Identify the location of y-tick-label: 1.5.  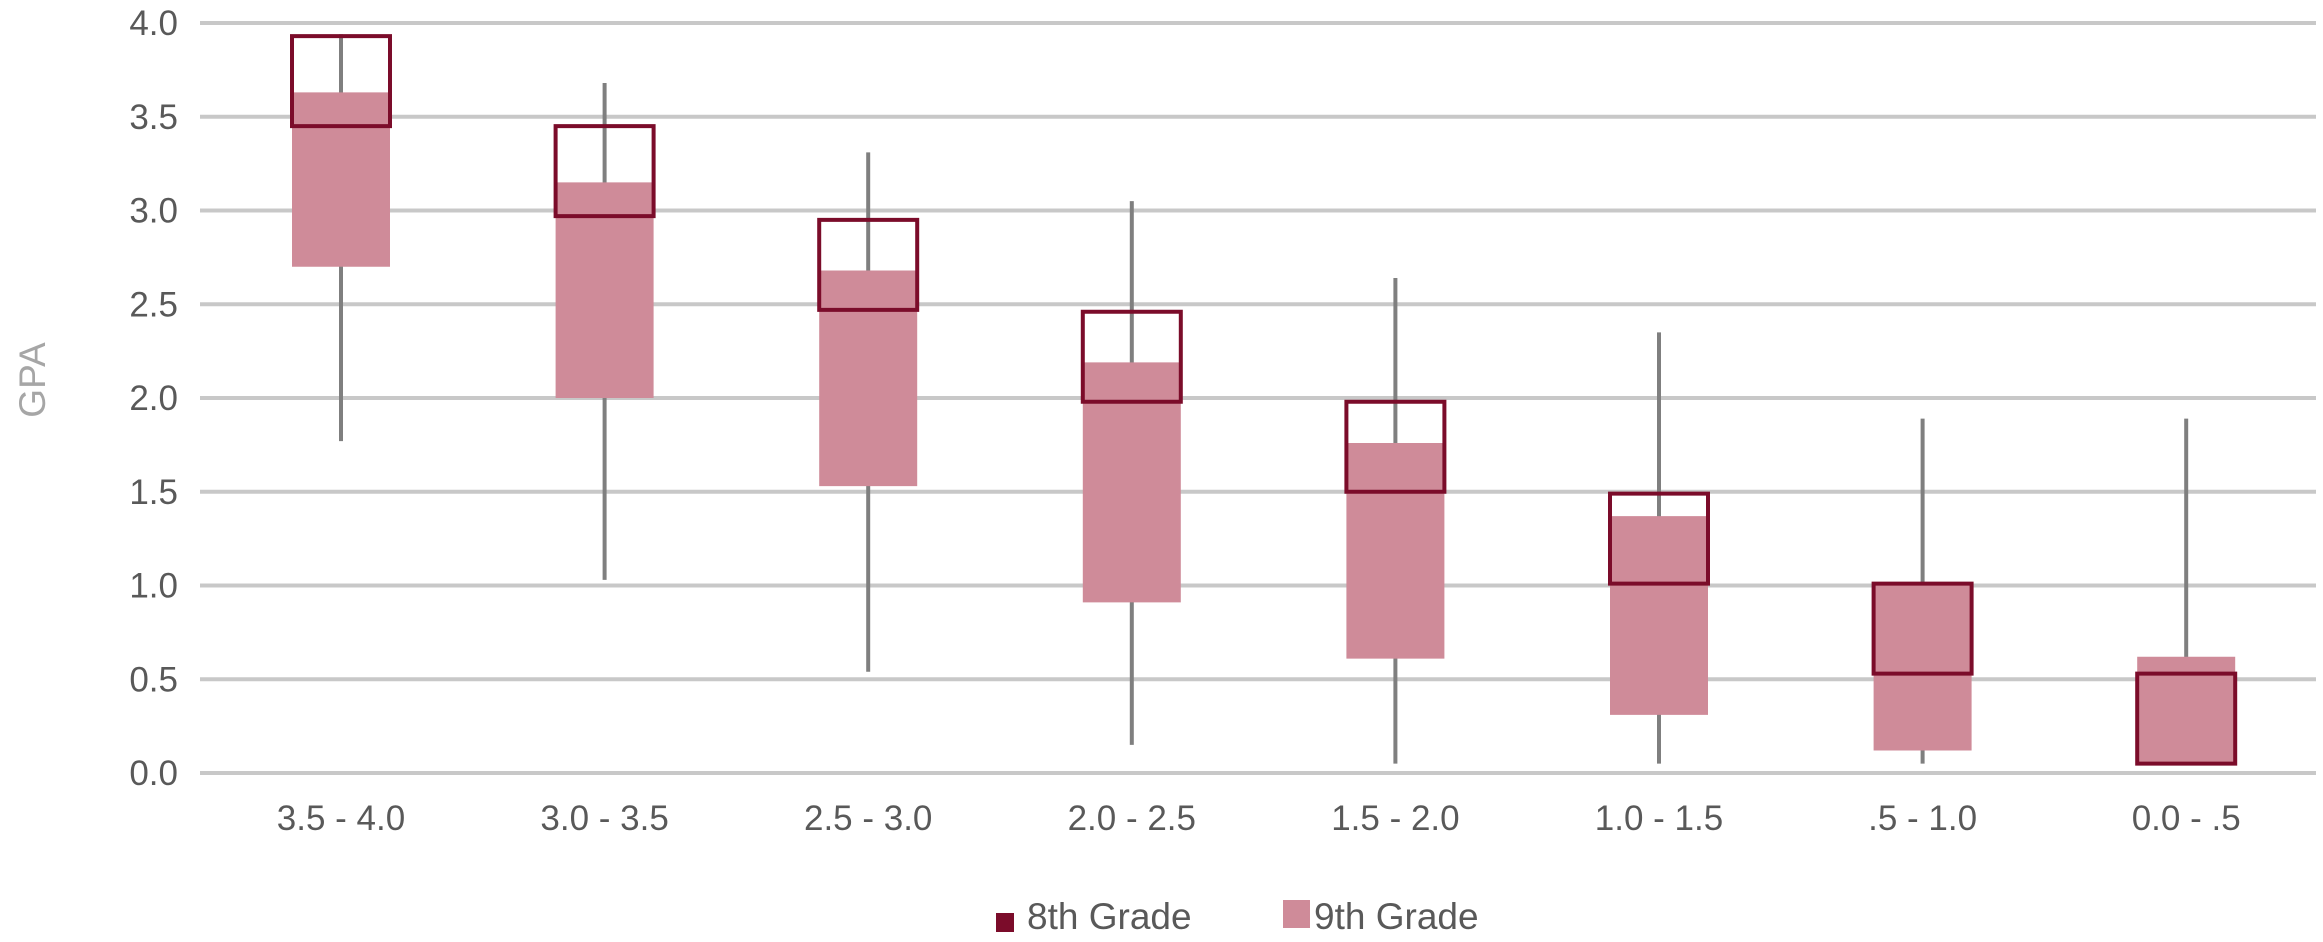
(153, 492).